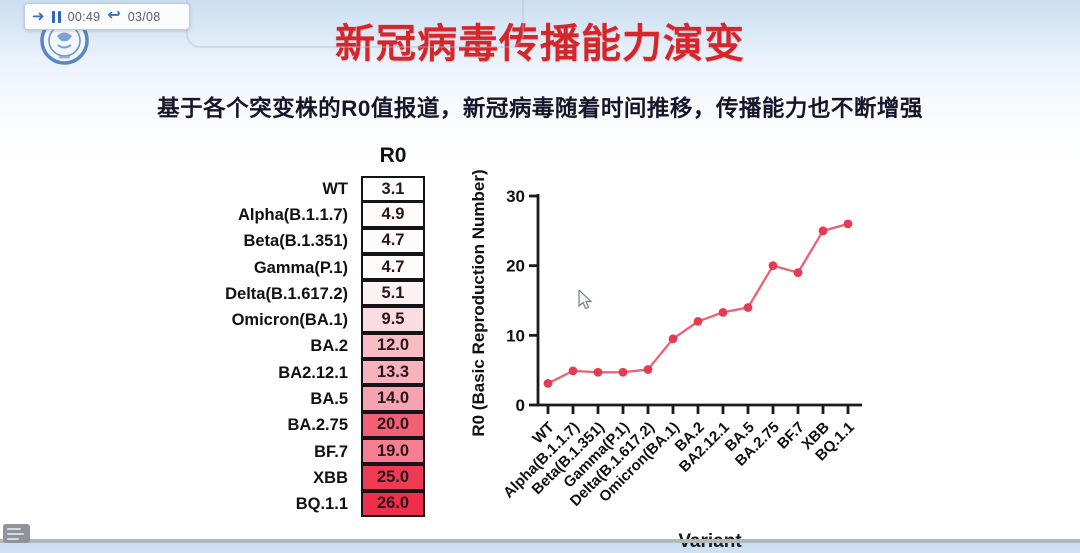 The width and height of the screenshot is (1080, 553). What do you see at coordinates (540, 108) in the screenshot?
I see `slide-subtitle: 基于各个突变株的R0值报道，新冠病毒随着时间推移，传播能力也不断增强` at bounding box center [540, 108].